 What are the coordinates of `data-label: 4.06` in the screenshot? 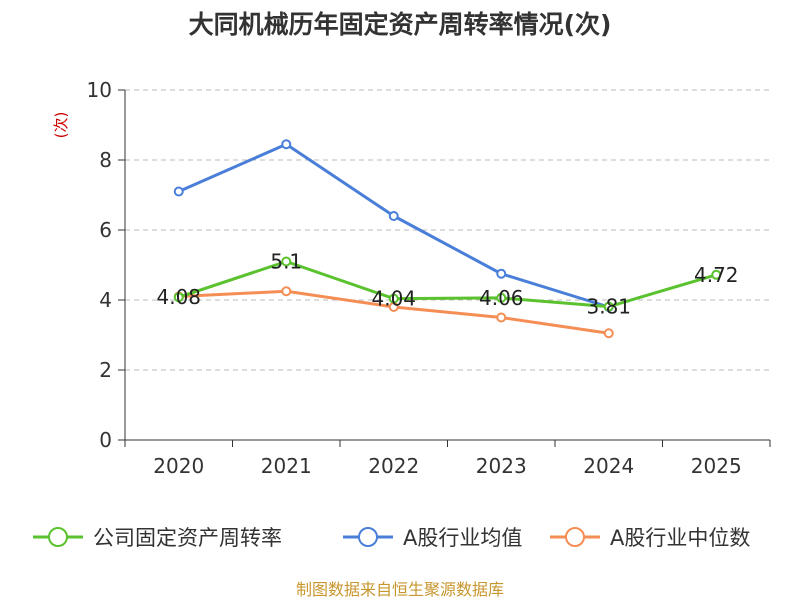 It's located at (501, 298).